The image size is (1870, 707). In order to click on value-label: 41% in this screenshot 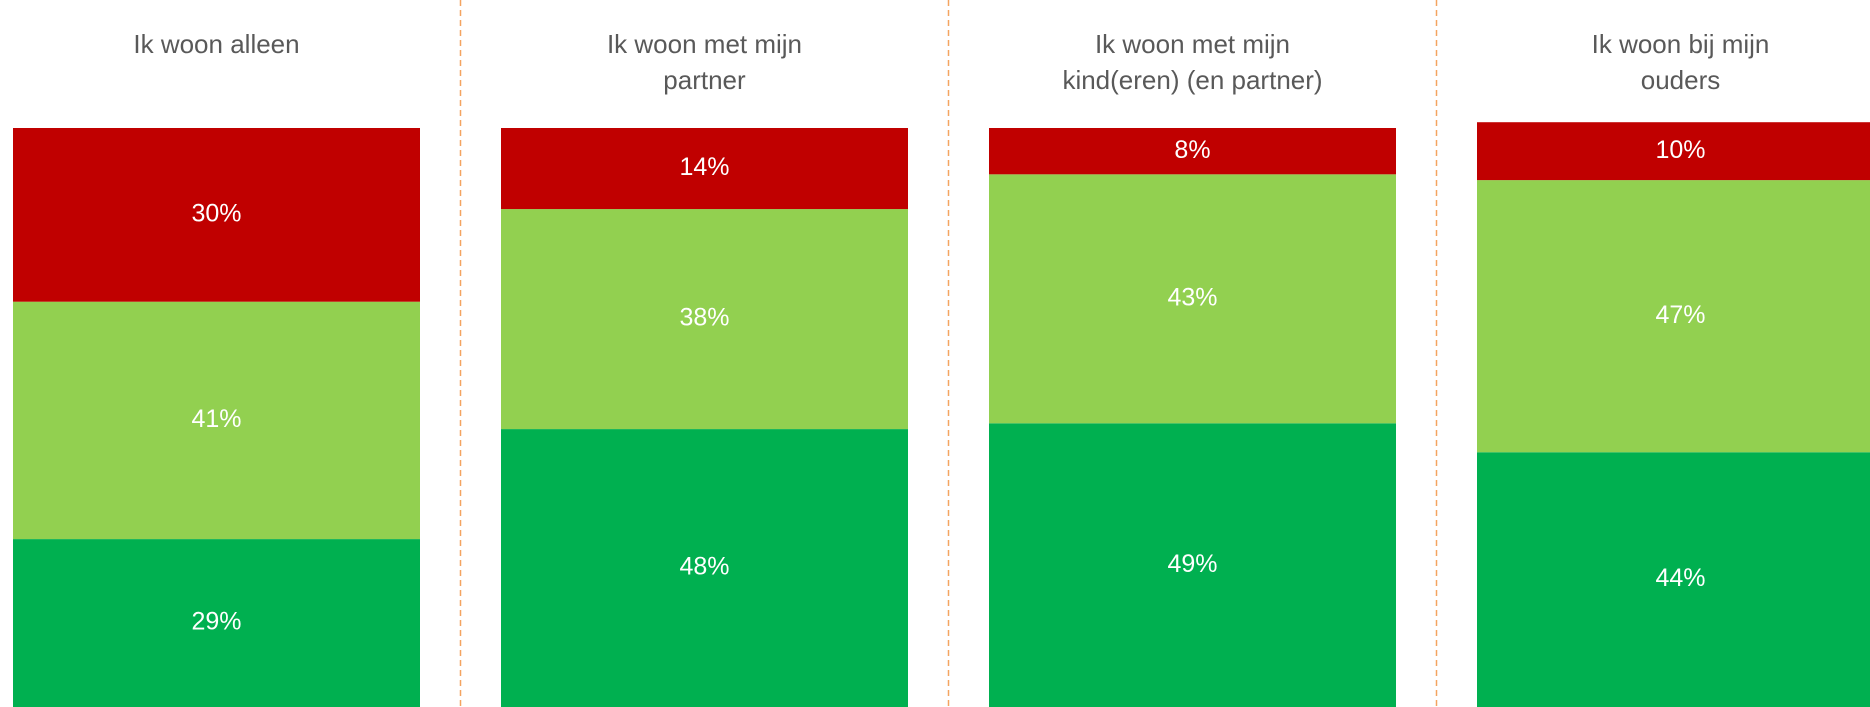, I will do `click(216, 419)`.